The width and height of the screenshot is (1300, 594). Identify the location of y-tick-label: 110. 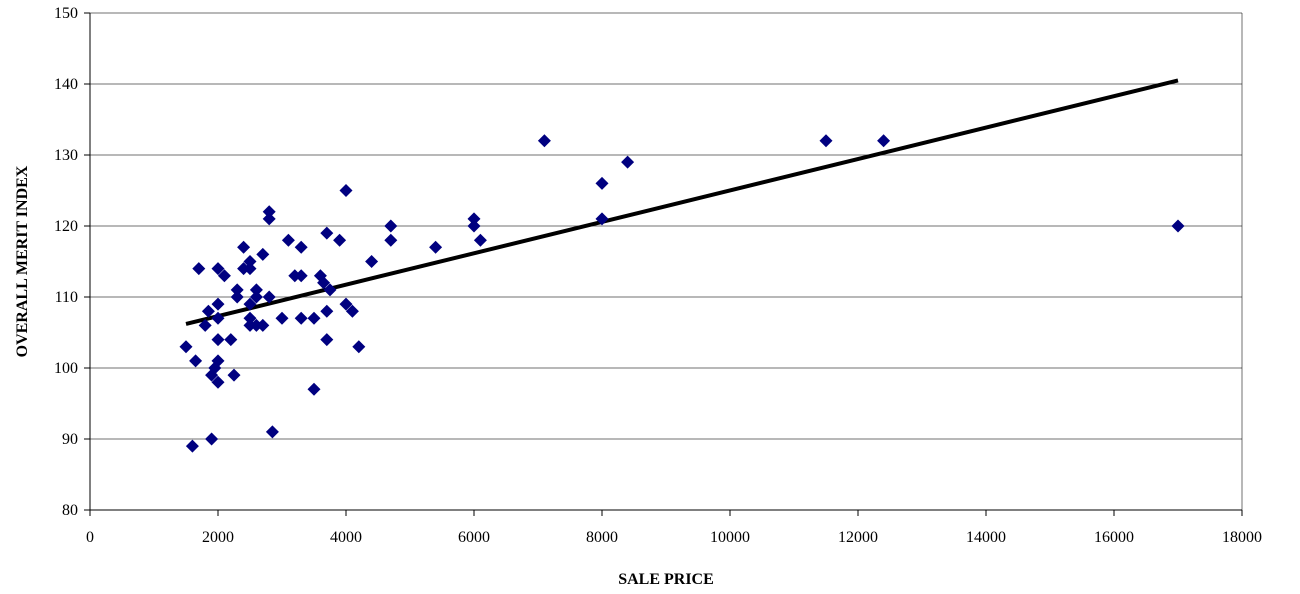
(66, 297).